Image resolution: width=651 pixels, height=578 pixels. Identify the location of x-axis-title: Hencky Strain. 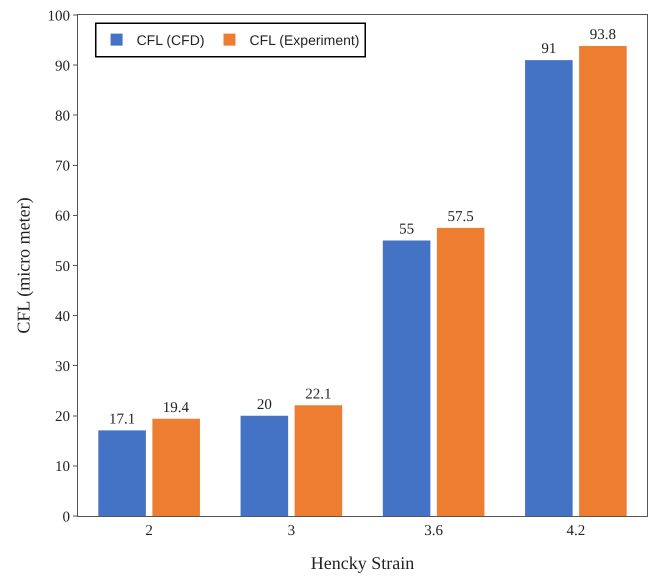
(362, 563).